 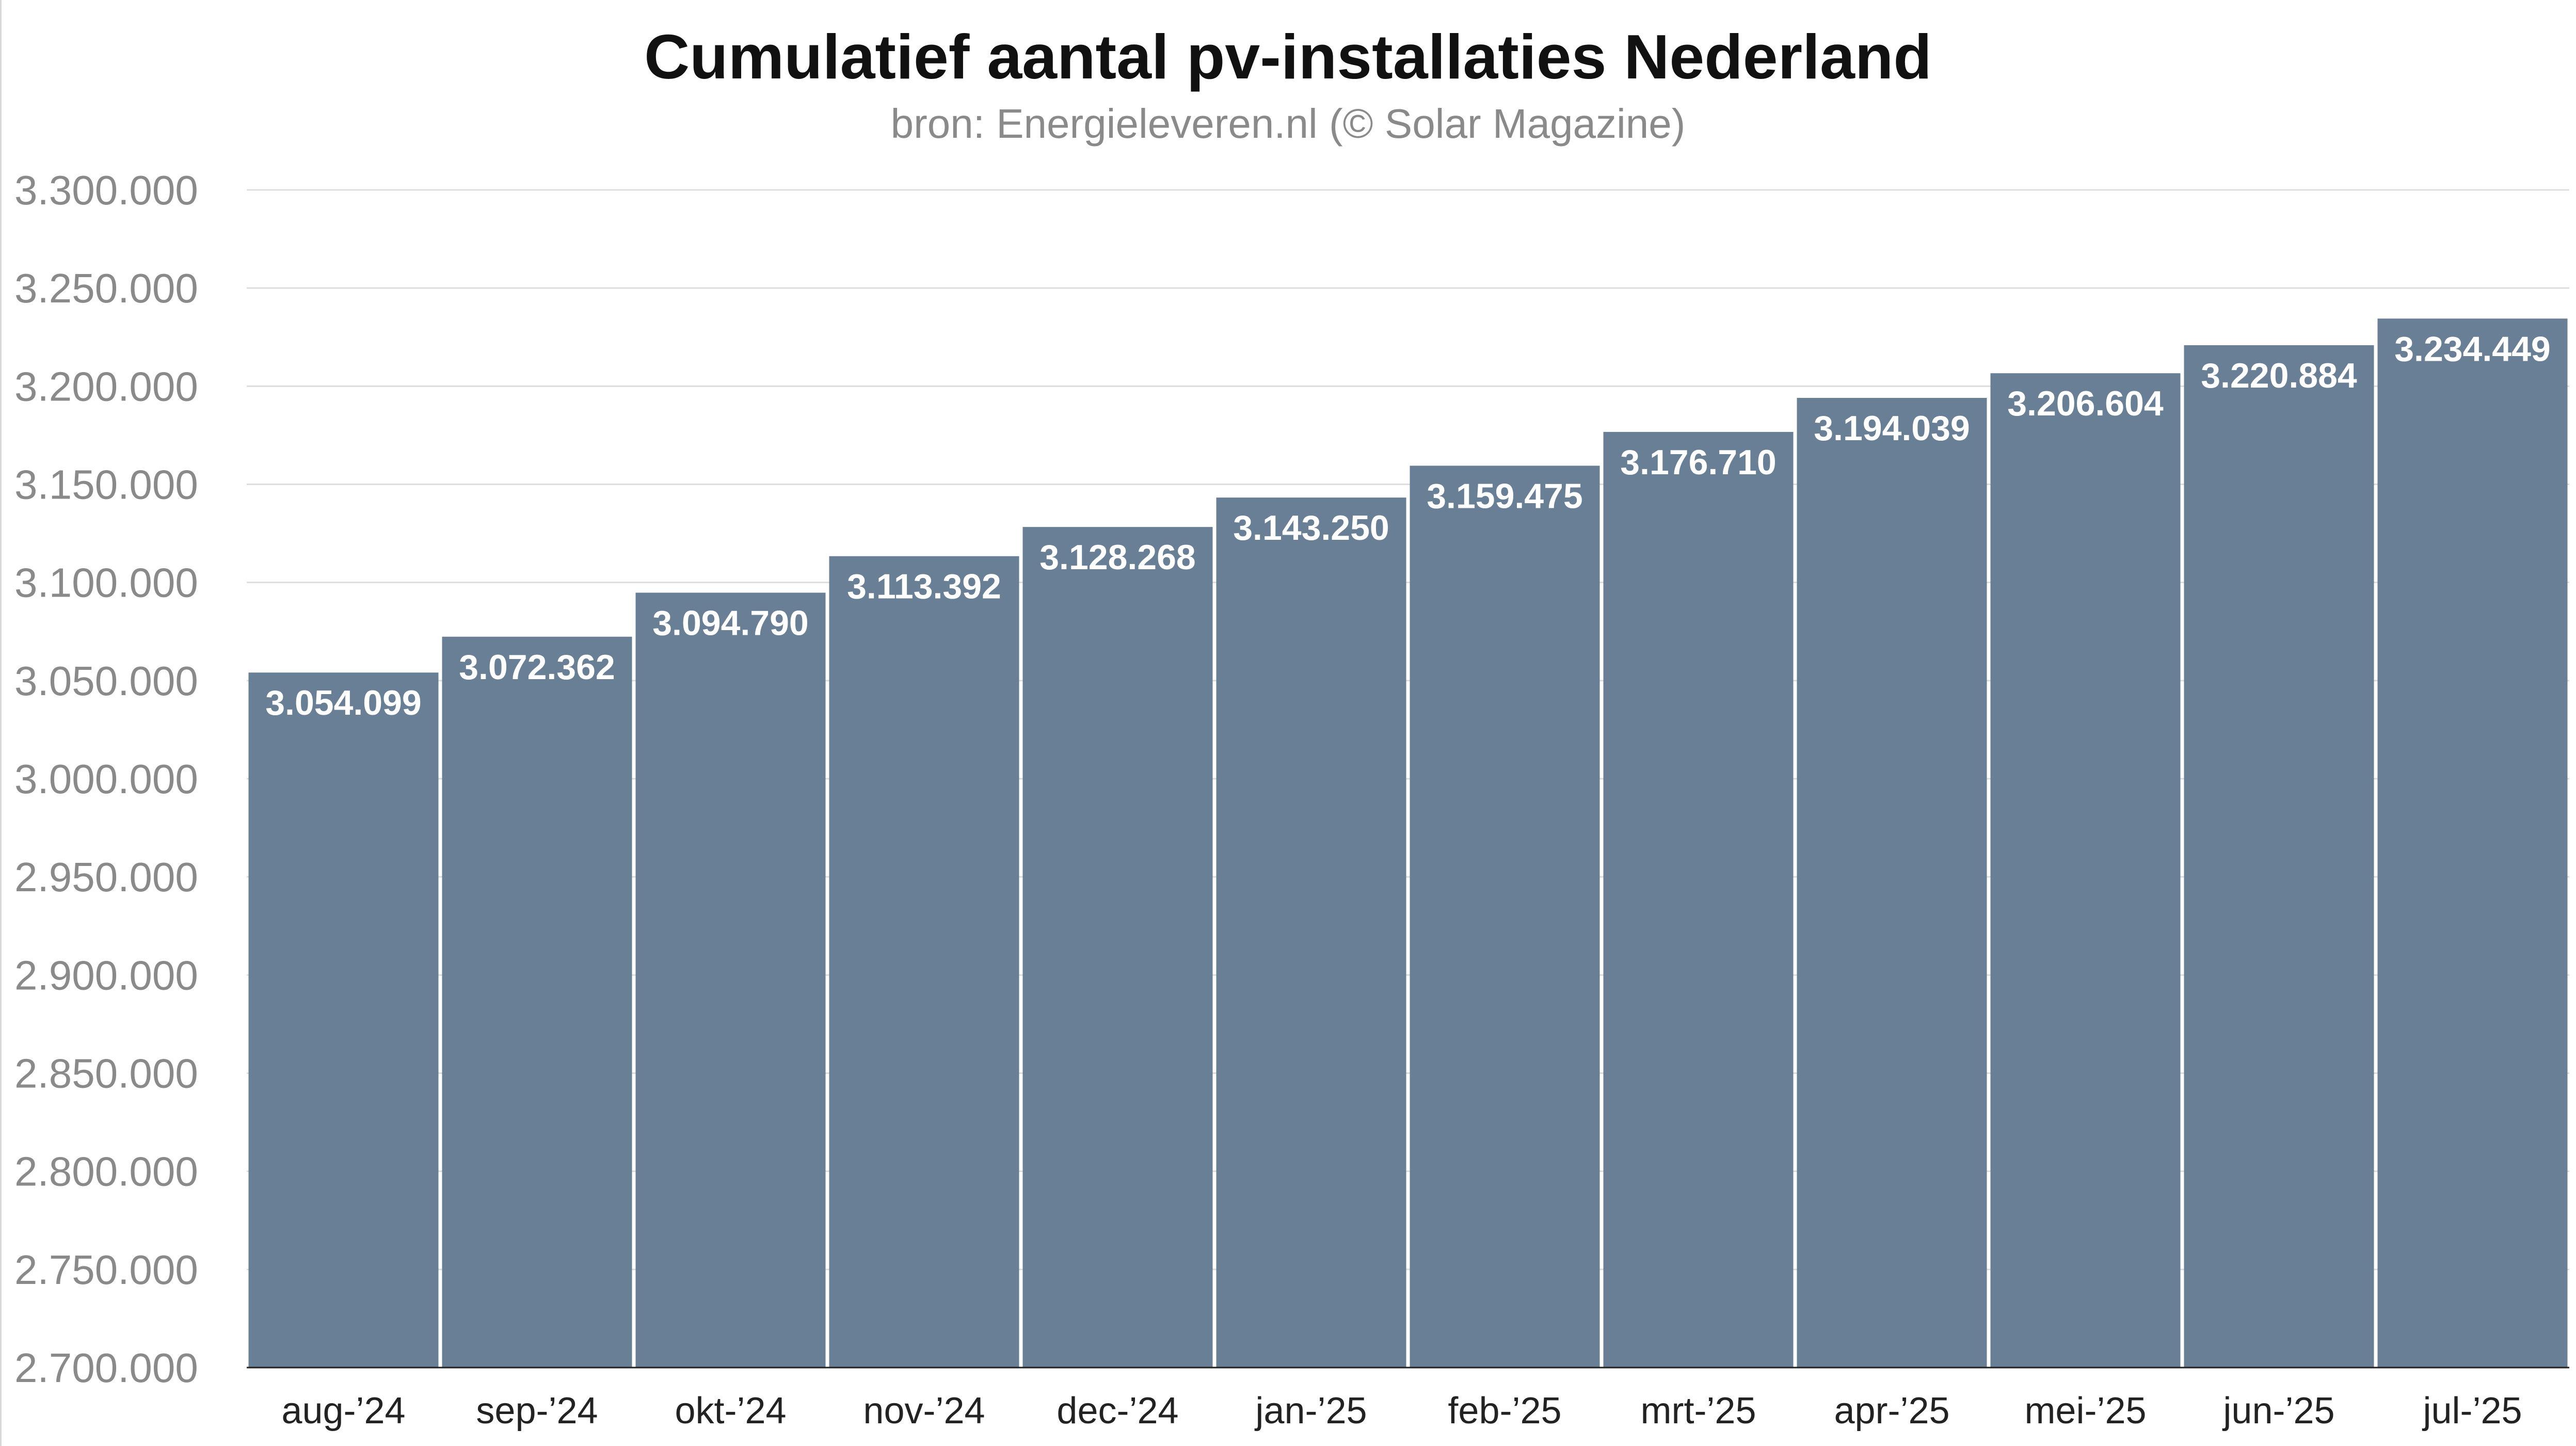 I want to click on data-label: 3.206.604, so click(x=2085, y=404).